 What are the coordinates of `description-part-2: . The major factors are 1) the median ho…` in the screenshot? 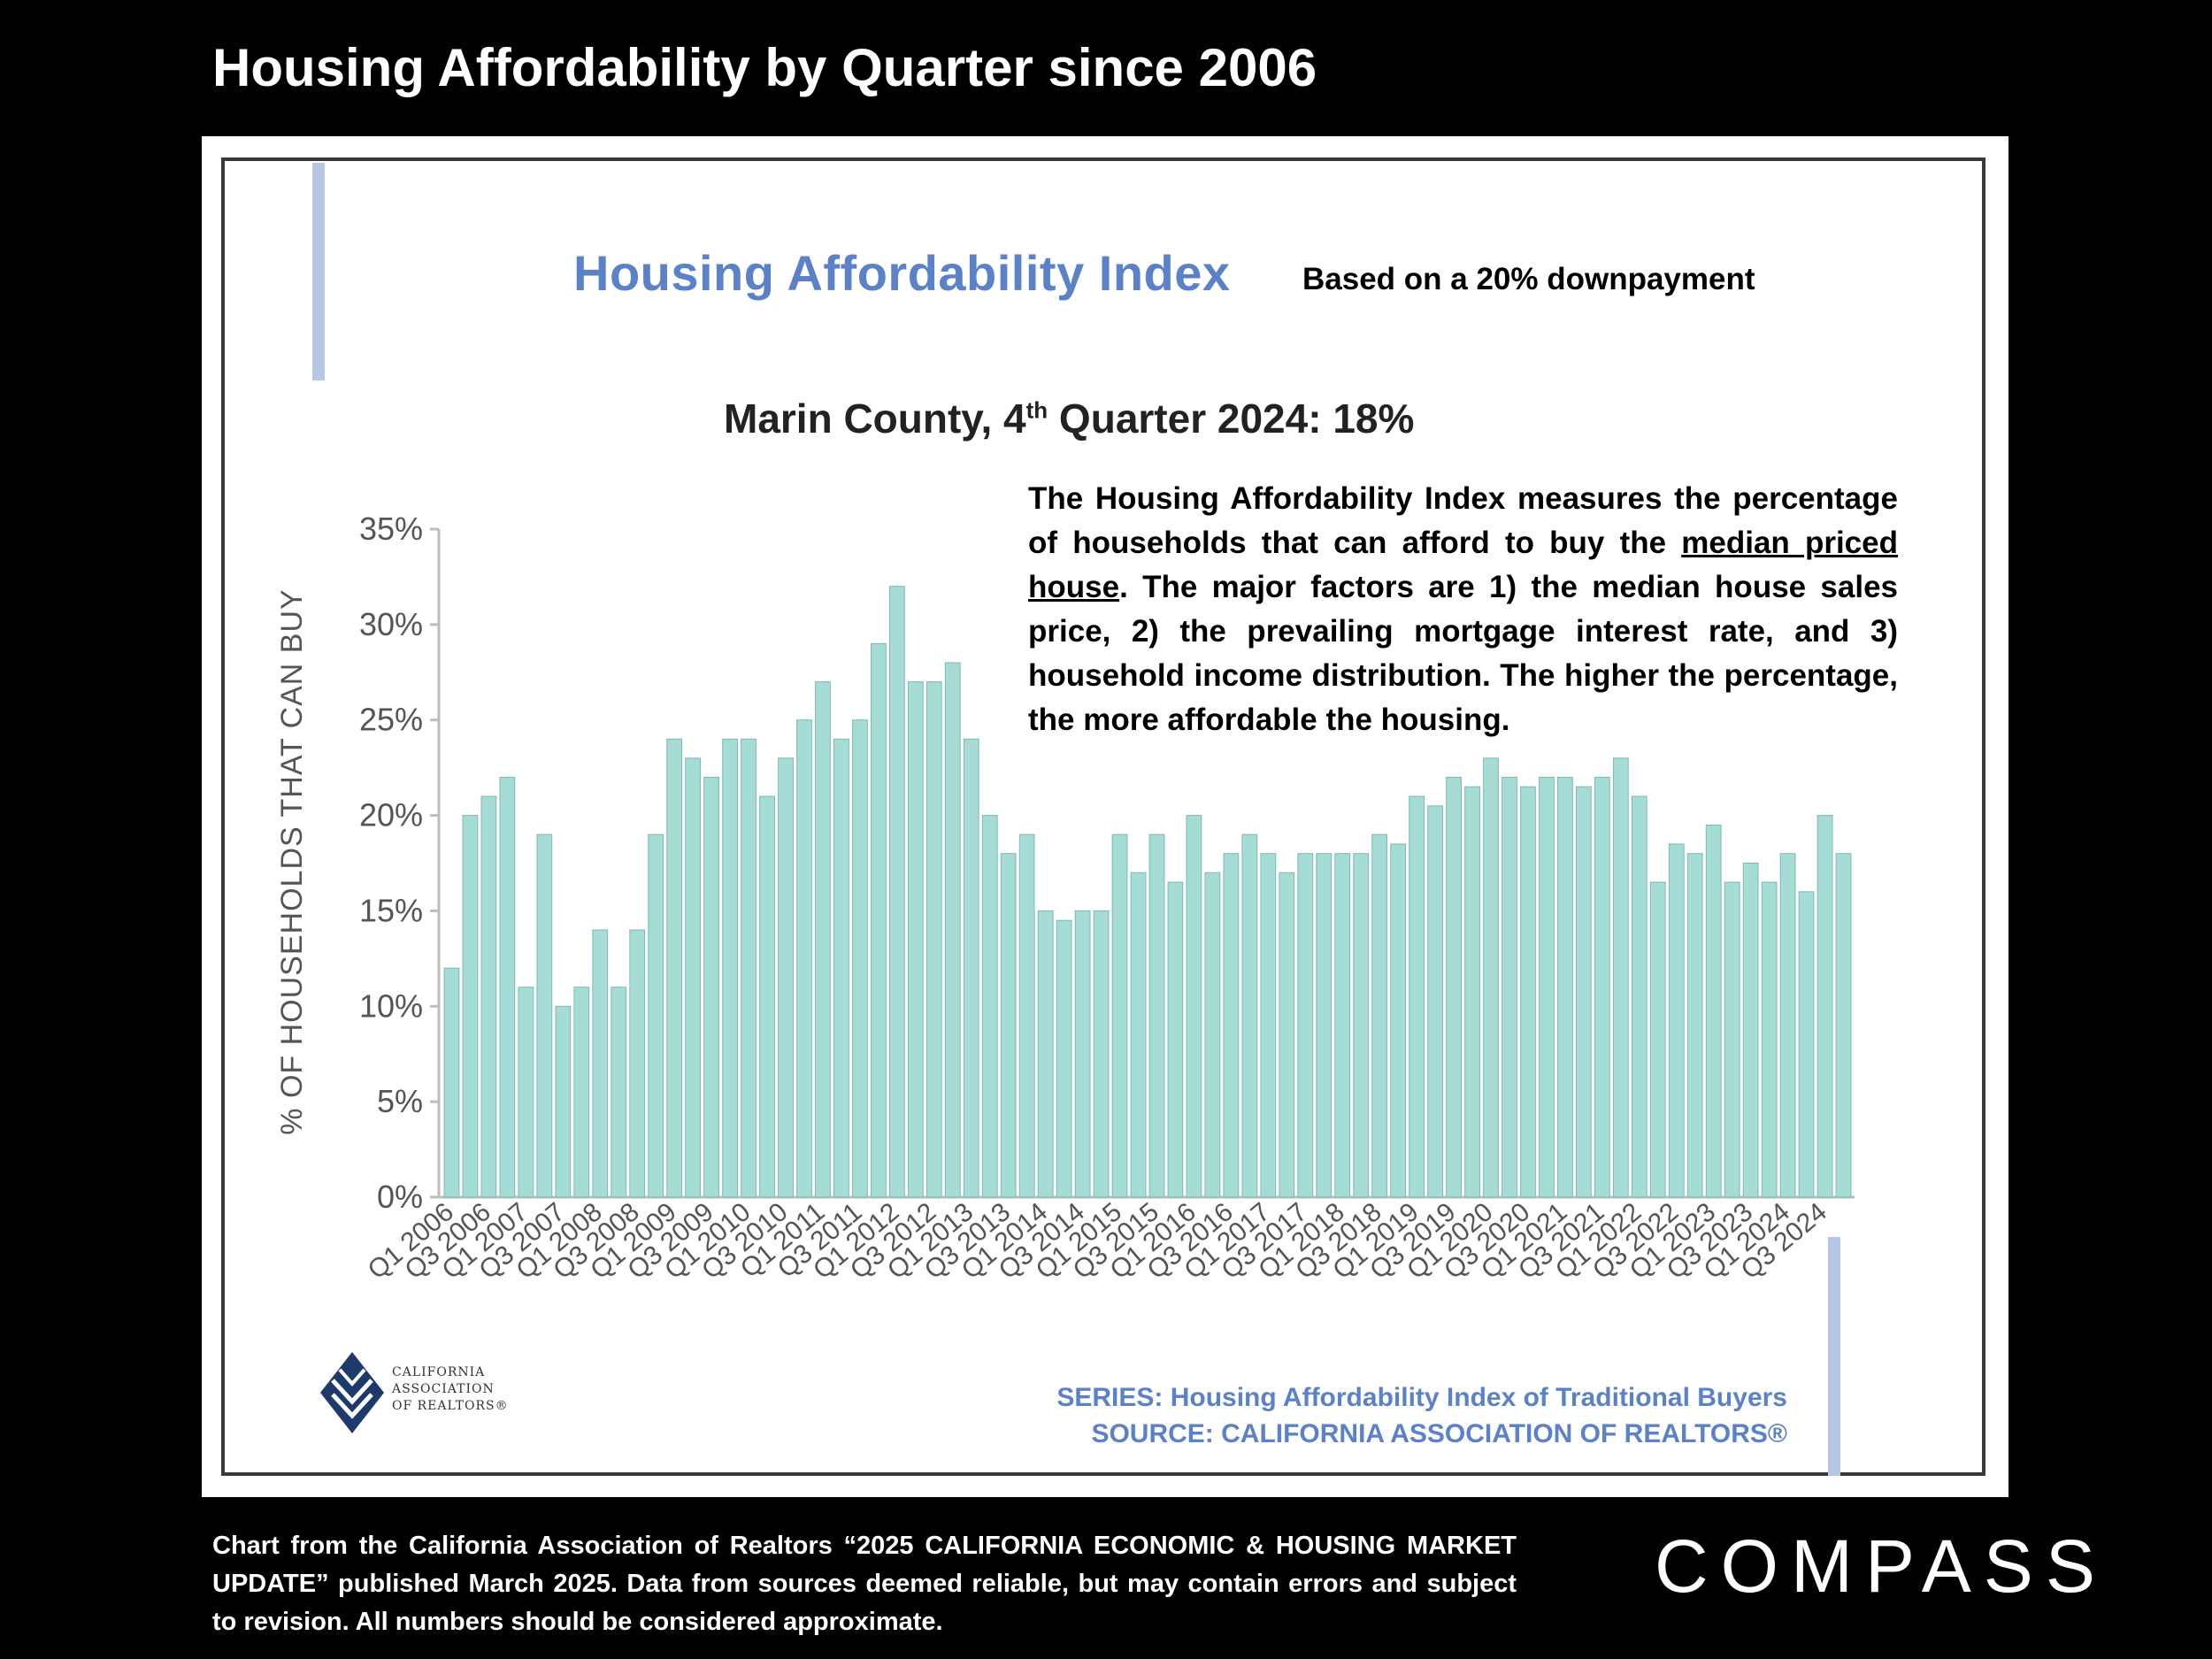 It's located at (1463, 654).